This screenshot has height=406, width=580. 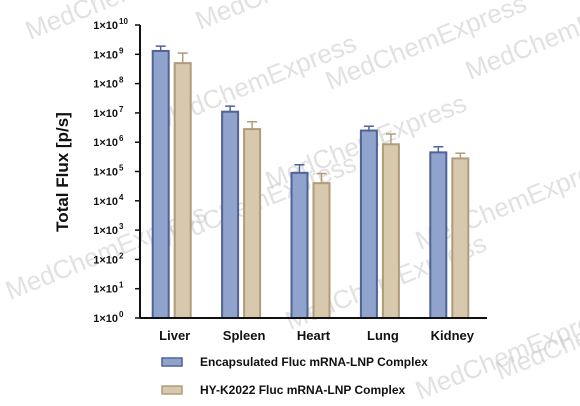 What do you see at coordinates (302, 390) in the screenshot?
I see `legend-label-series-2: HY-K2022 Fluc mRNA-LNP Complex` at bounding box center [302, 390].